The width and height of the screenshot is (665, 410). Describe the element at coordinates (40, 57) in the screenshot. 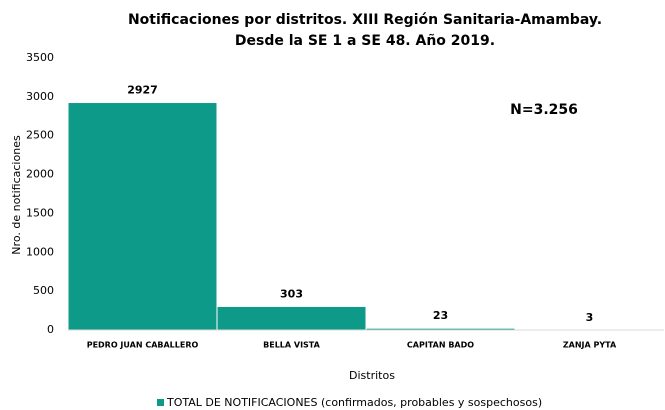

I see `y-tick-label: 3500` at that location.